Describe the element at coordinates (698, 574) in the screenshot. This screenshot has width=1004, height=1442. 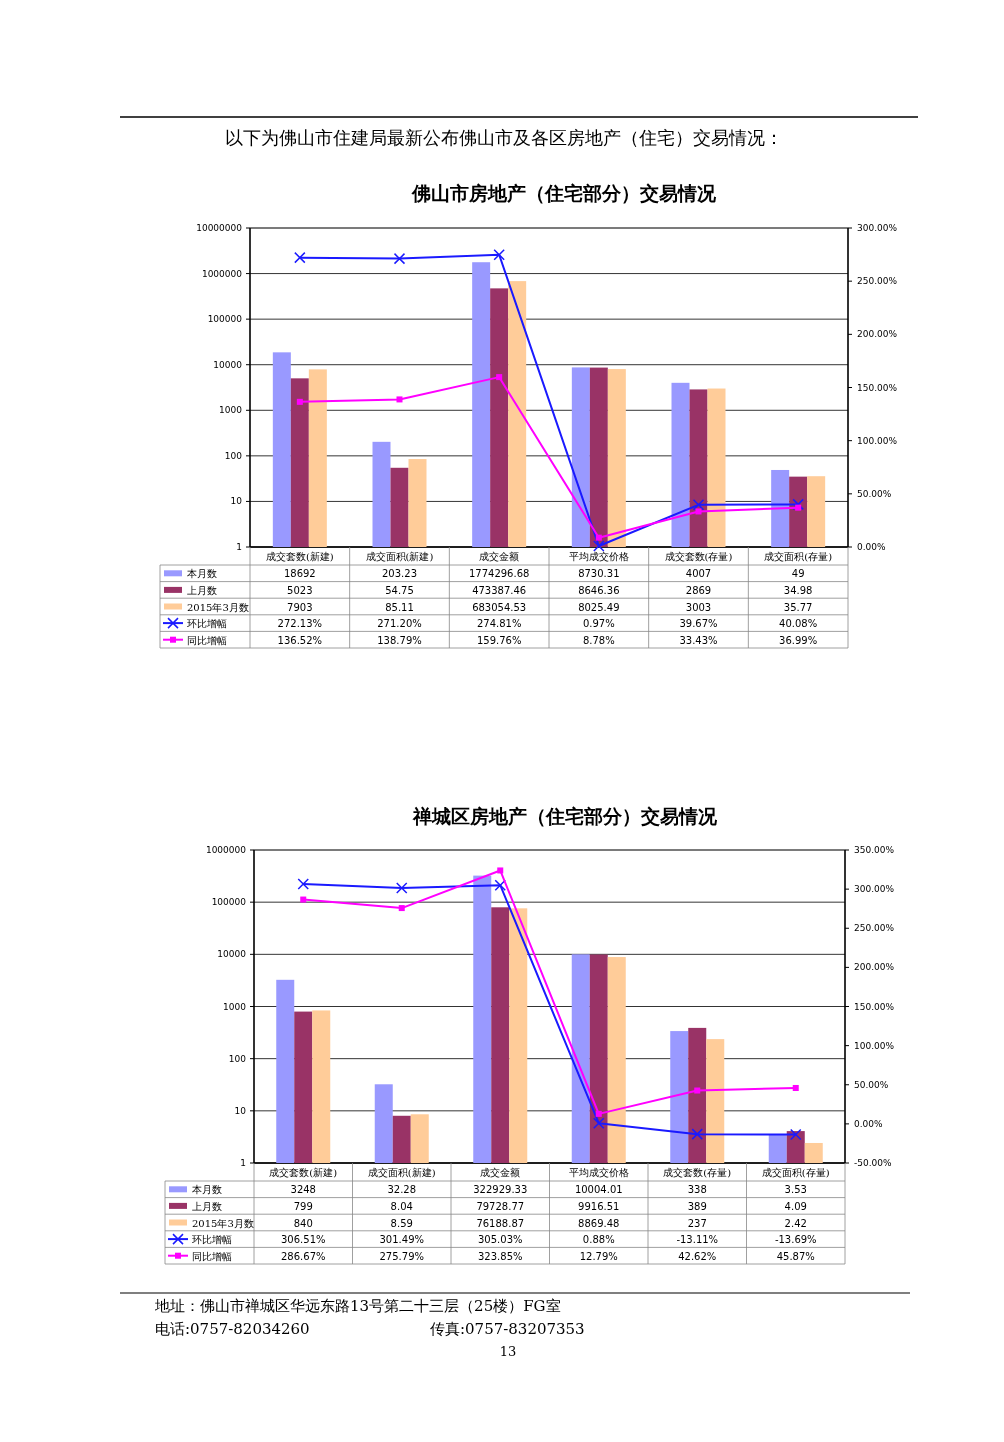
I see `data-label: 4007` at that location.